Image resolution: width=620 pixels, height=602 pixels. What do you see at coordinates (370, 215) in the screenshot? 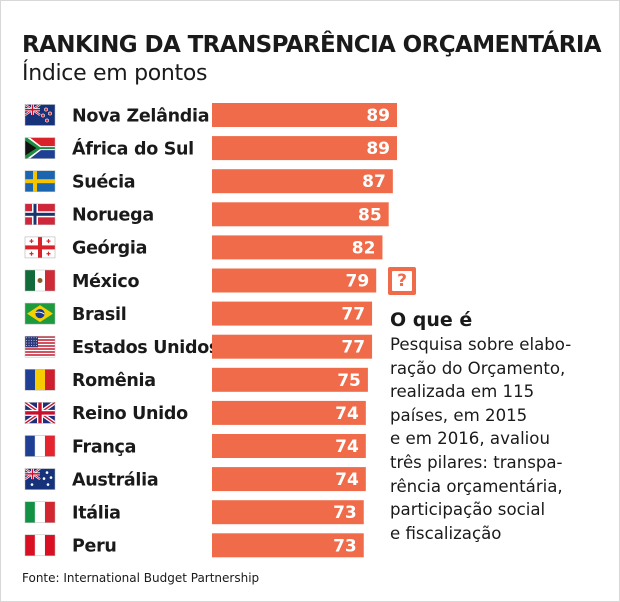
I see `value-label: 85` at bounding box center [370, 215].